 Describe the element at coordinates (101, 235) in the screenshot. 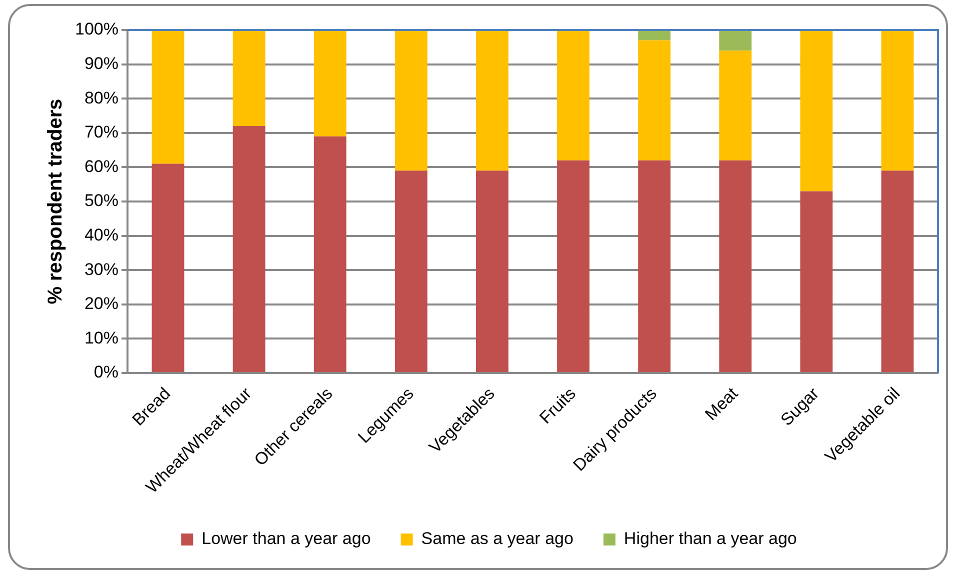

I see `y-tick-label: 40%` at that location.